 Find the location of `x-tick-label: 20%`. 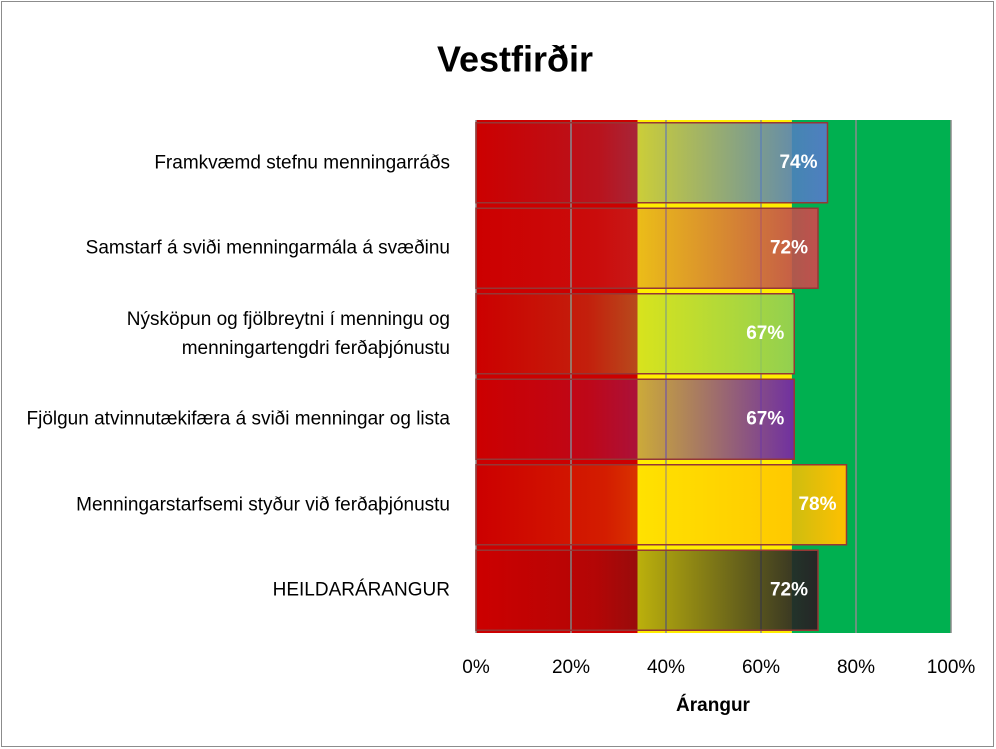

x-tick-label: 20% is located at coordinates (571, 667).